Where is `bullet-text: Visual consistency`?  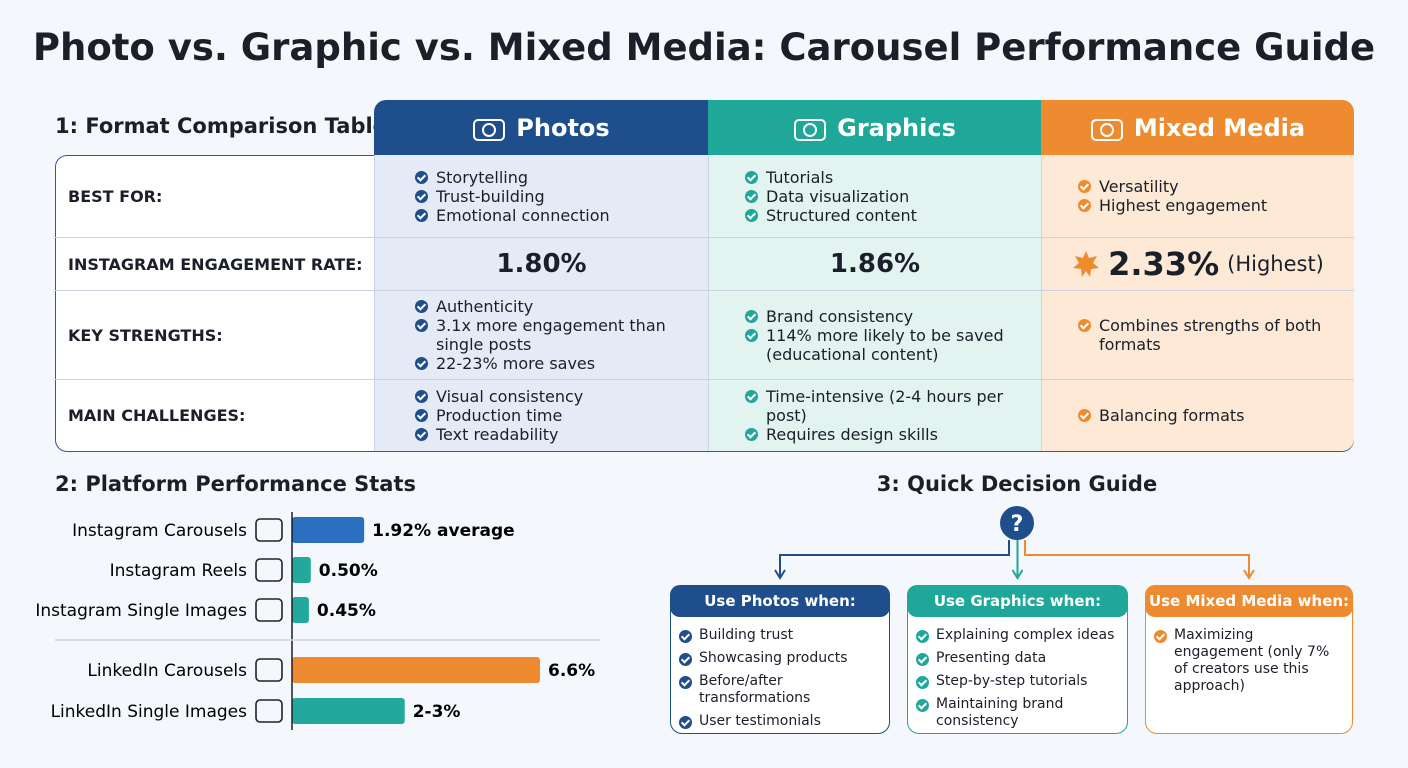 bullet-text: Visual consistency is located at coordinates (510, 396).